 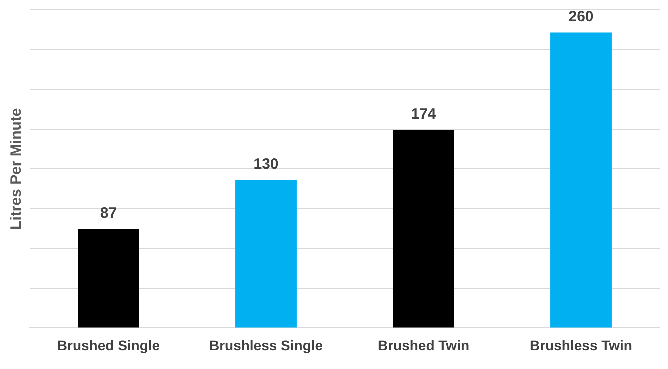 I want to click on x-tick-label: Brushed Single, so click(x=108, y=345).